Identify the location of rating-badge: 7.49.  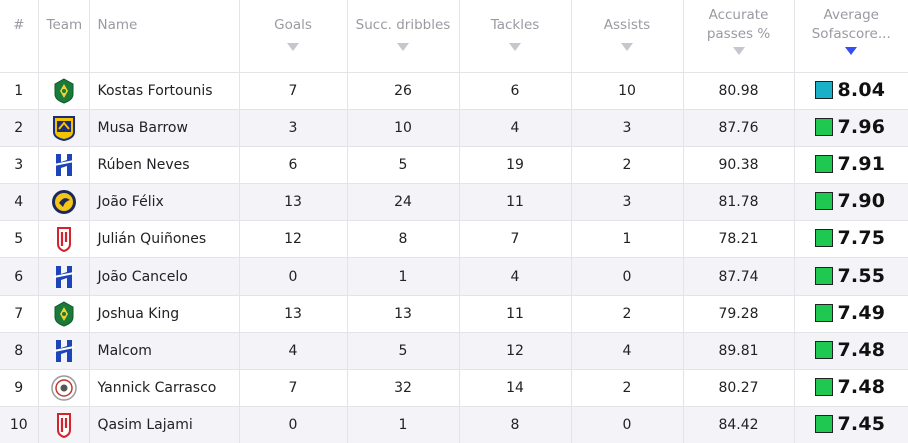
(850, 312).